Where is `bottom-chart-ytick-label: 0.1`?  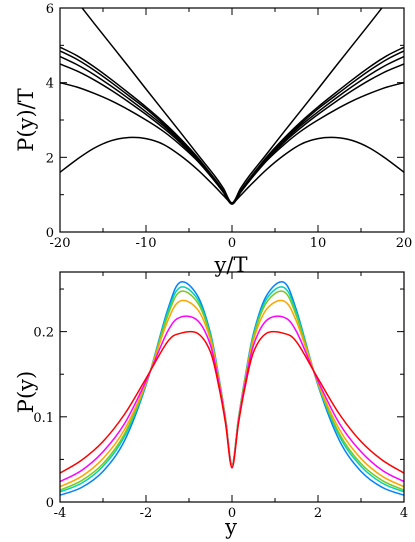
bottom-chart-ytick-label: 0.1 is located at coordinates (43, 418).